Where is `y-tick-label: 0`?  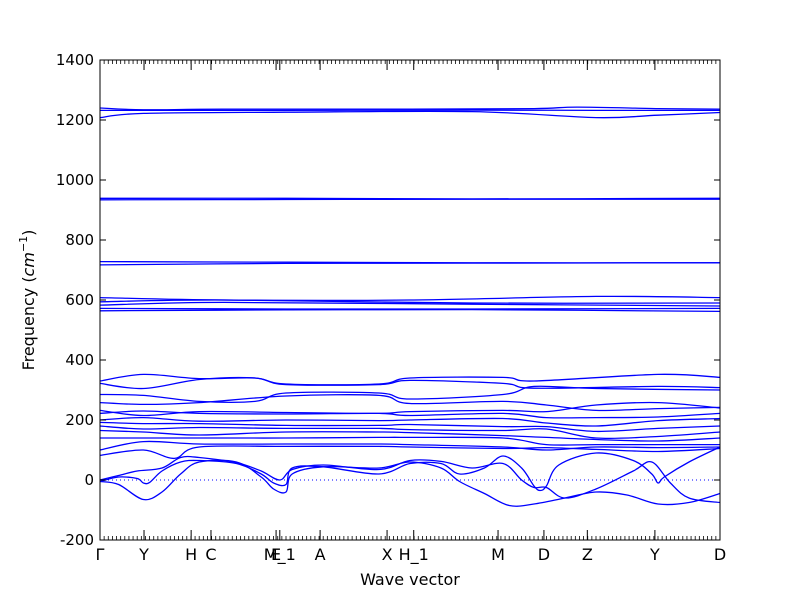 y-tick-label: 0 is located at coordinates (89, 480).